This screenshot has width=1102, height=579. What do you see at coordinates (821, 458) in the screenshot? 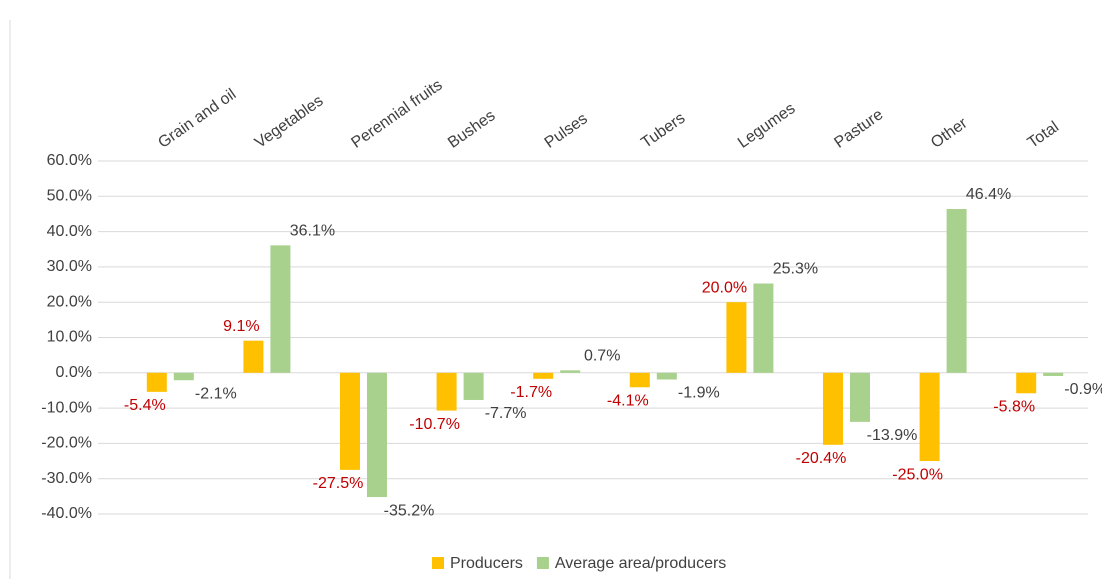
I see `data-label: -20.4%` at bounding box center [821, 458].